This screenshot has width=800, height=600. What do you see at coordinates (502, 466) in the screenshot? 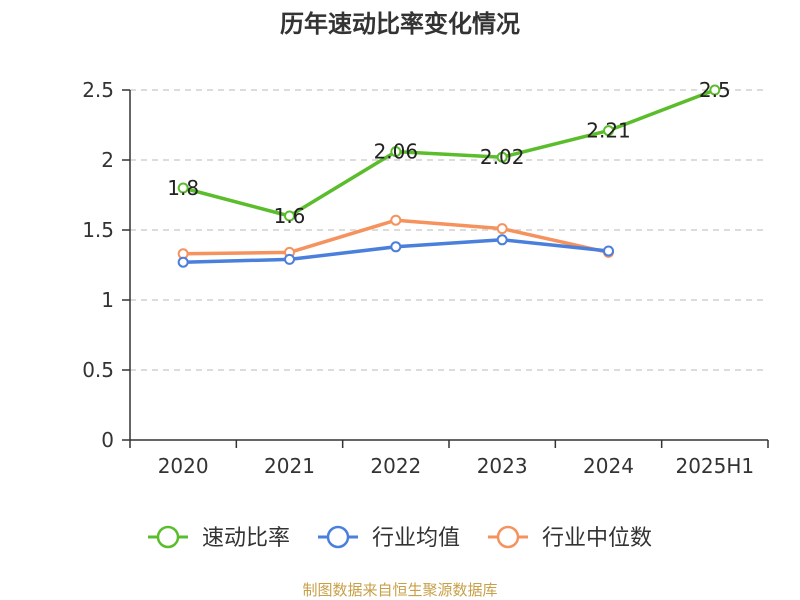
I see `x-tick-label: 2023` at bounding box center [502, 466].